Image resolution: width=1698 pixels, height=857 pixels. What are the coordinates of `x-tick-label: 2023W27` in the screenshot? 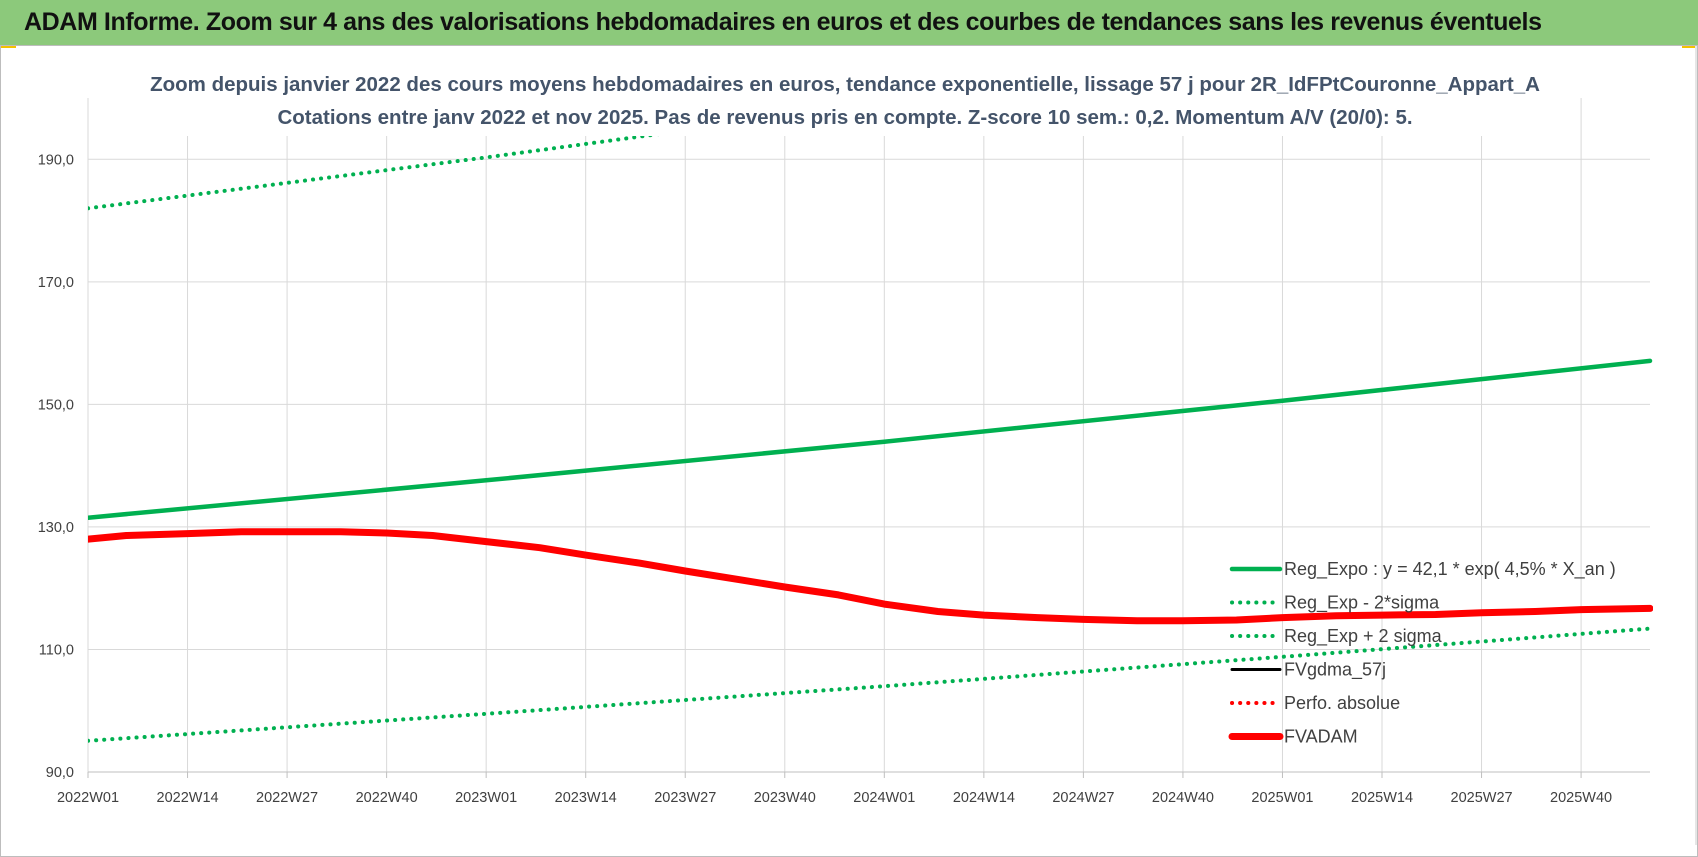 It's located at (685, 798).